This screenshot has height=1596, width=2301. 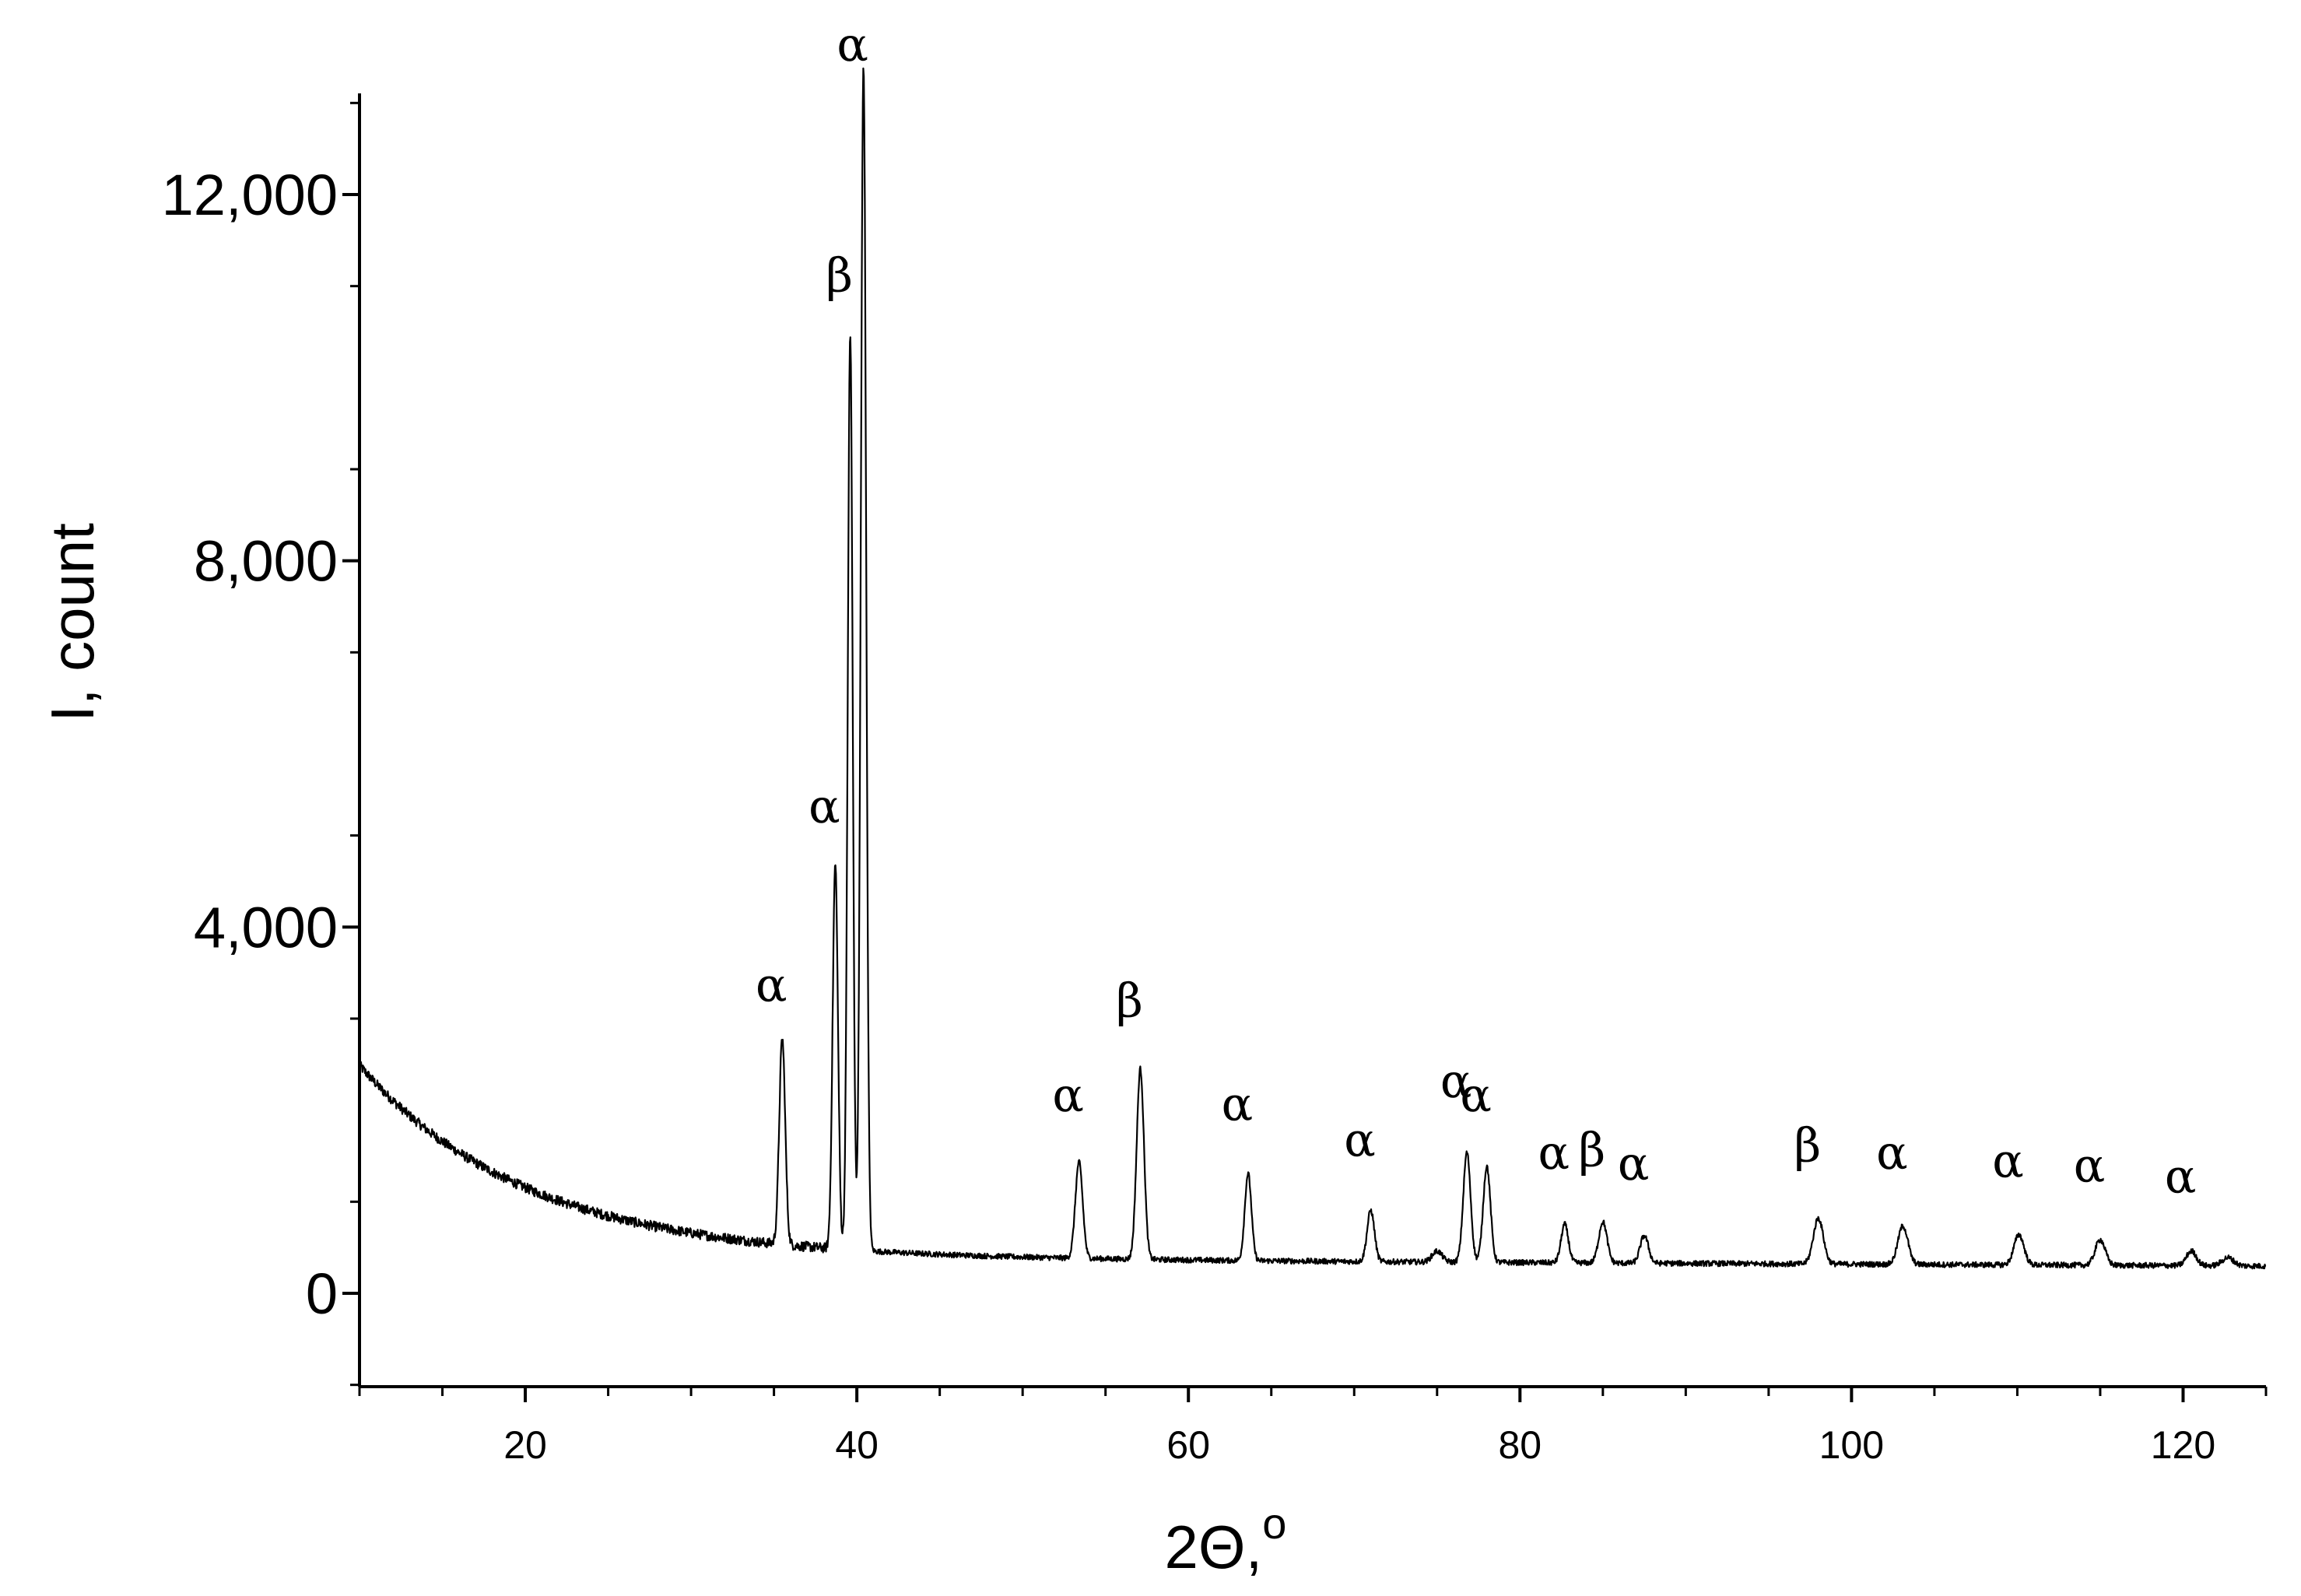 I want to click on x-tick-label: 80, so click(x=1520, y=1445).